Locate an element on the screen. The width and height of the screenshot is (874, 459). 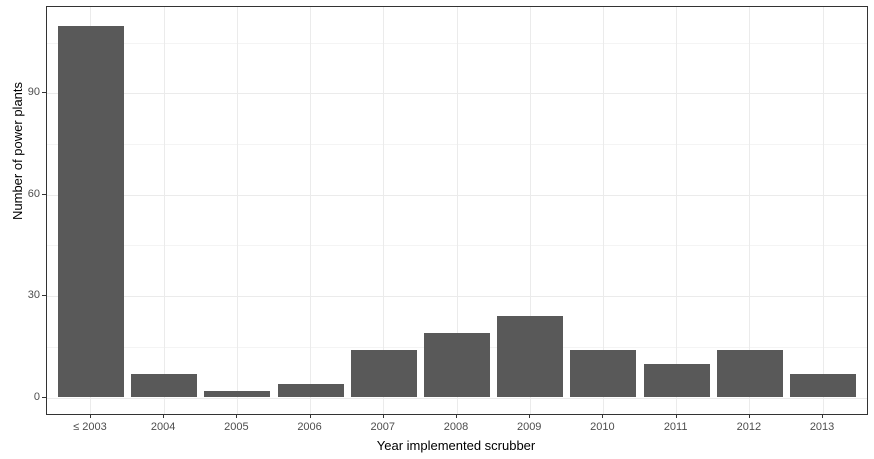
x-tick-label: 2004 is located at coordinates (163, 427).